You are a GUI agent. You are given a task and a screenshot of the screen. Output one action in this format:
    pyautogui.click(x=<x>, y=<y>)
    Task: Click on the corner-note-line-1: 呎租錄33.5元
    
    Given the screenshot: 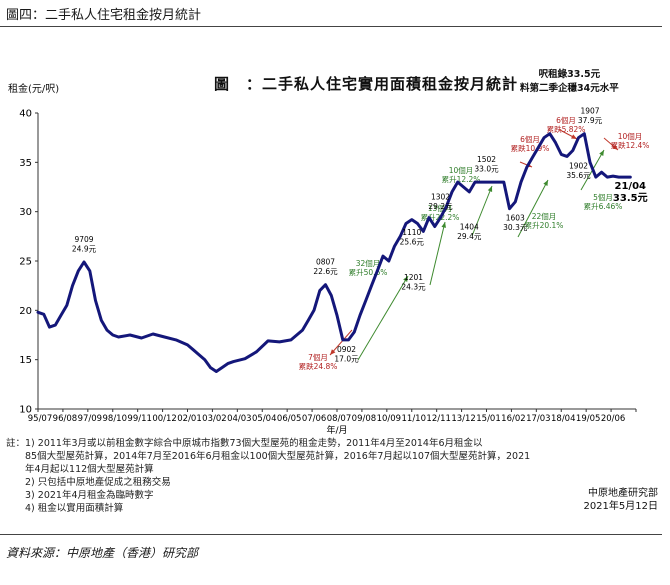 What is the action you would take?
    pyautogui.click(x=569, y=74)
    